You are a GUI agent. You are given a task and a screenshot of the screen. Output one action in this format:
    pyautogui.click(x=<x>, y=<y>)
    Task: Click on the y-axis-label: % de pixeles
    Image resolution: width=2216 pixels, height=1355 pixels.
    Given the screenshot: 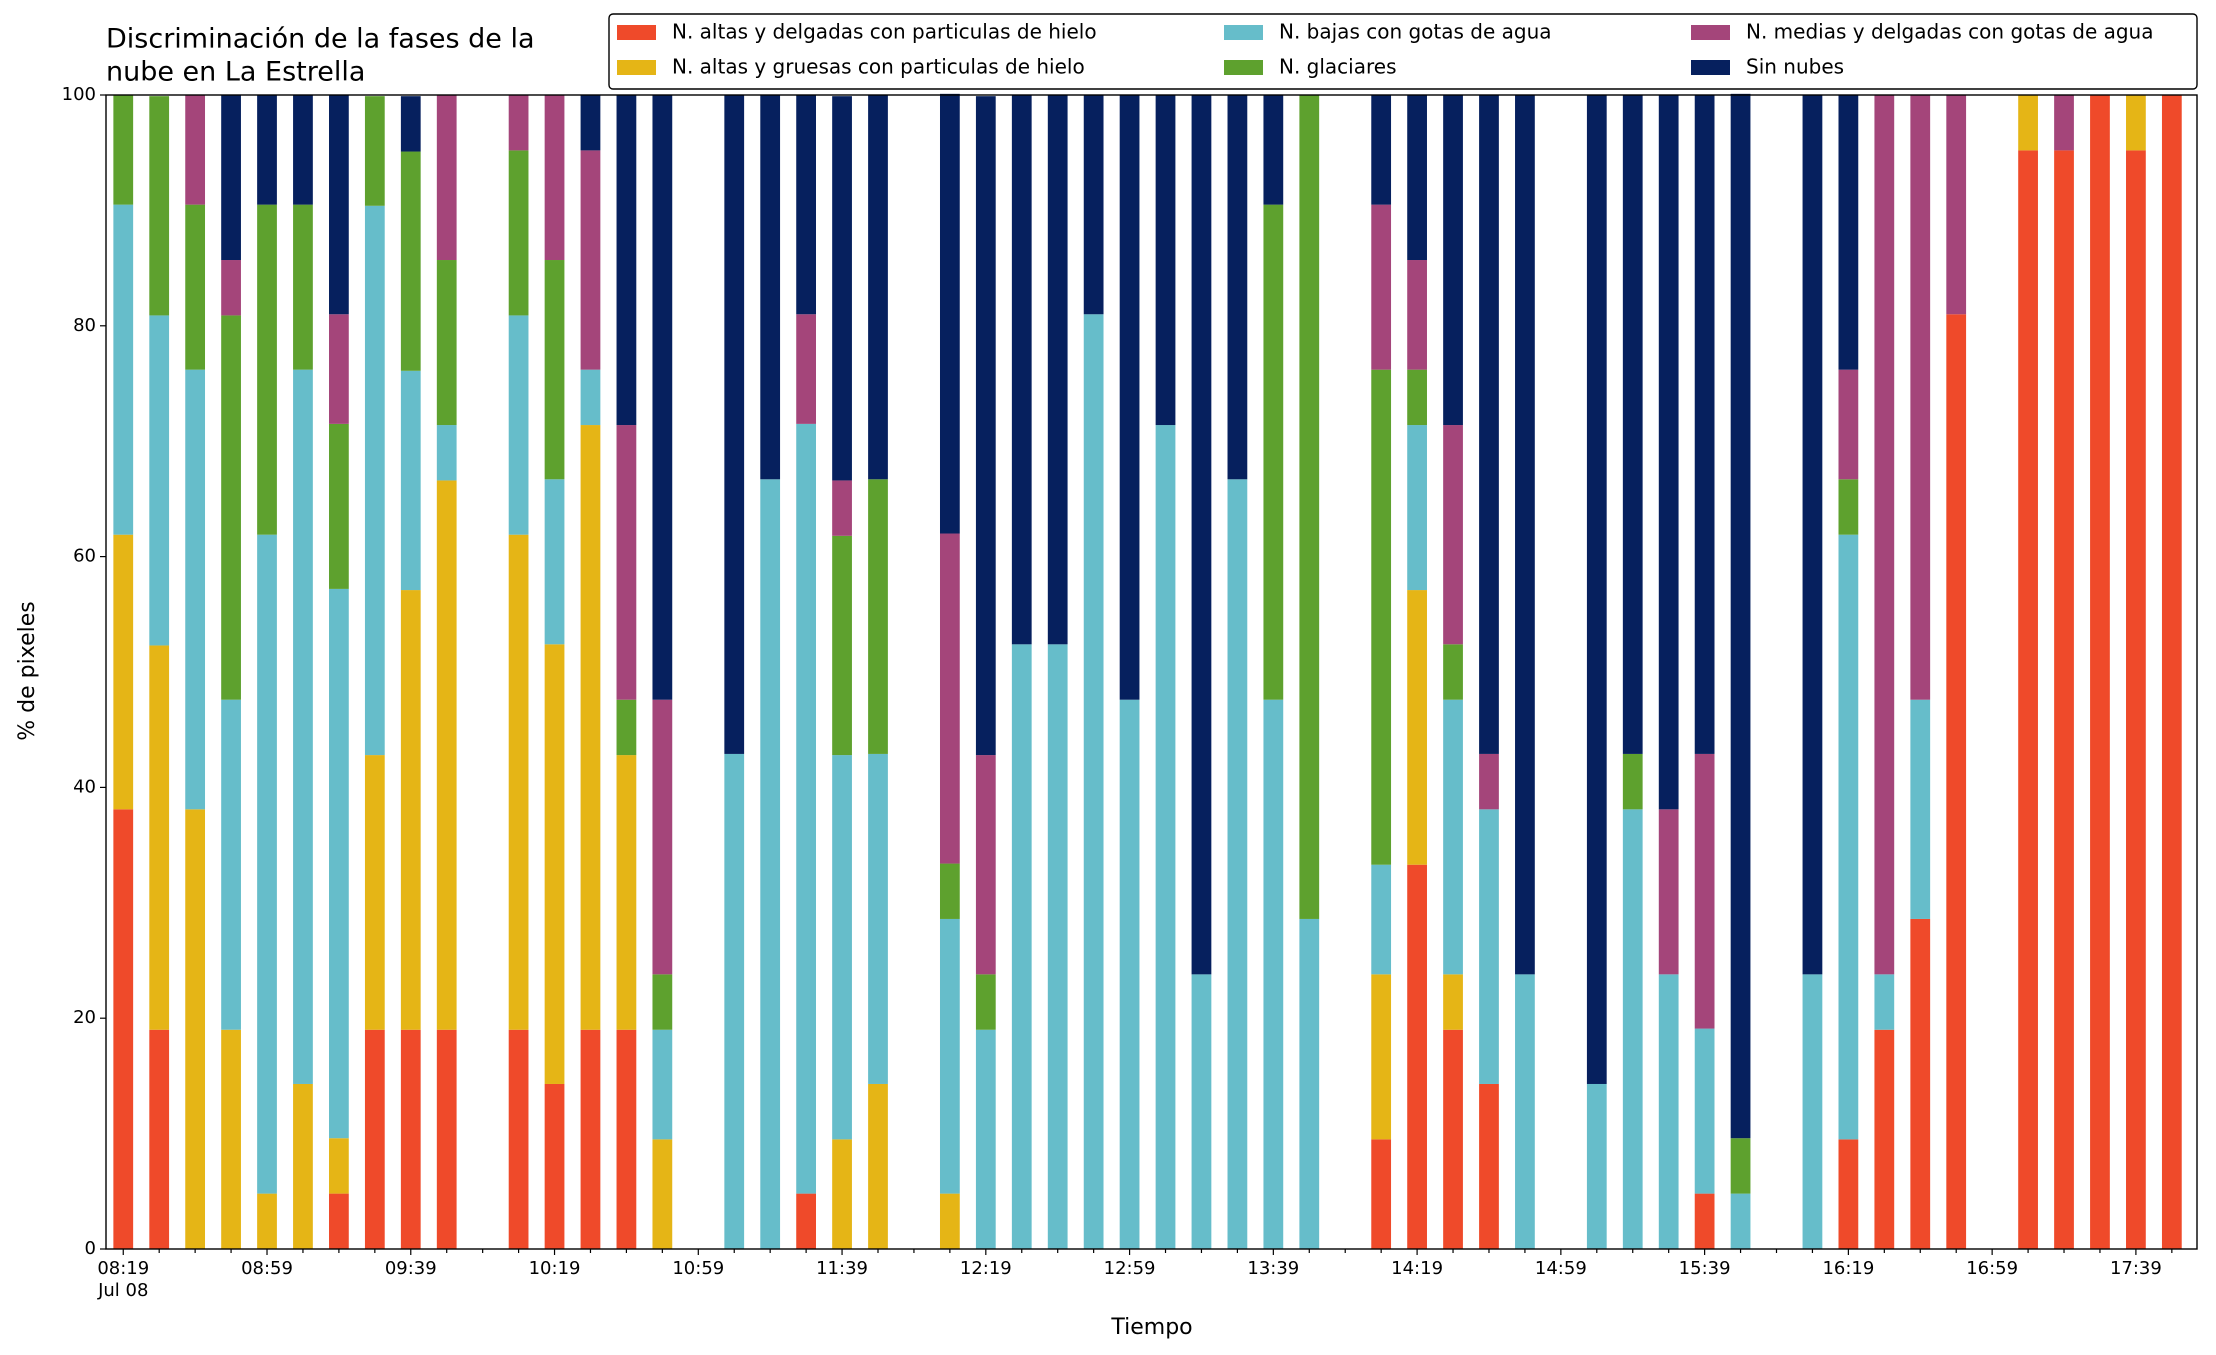 What is the action you would take?
    pyautogui.click(x=27, y=670)
    